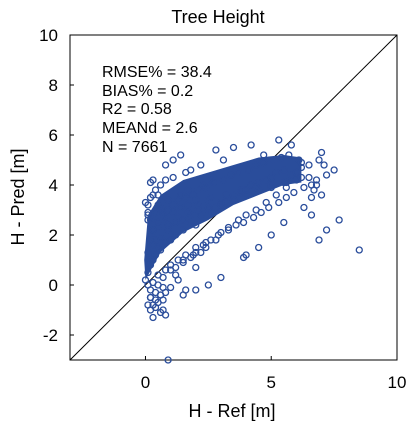 Image resolution: width=417 pixels, height=439 pixels. I want to click on chart-title: Tree Height, so click(217, 17).